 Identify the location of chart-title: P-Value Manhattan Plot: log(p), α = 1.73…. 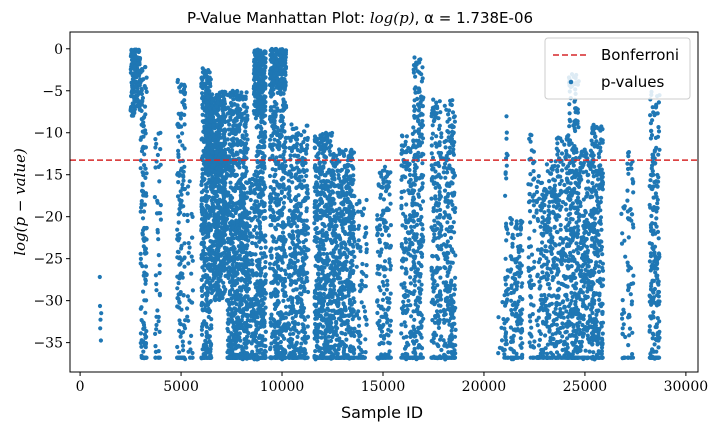
(360, 18).